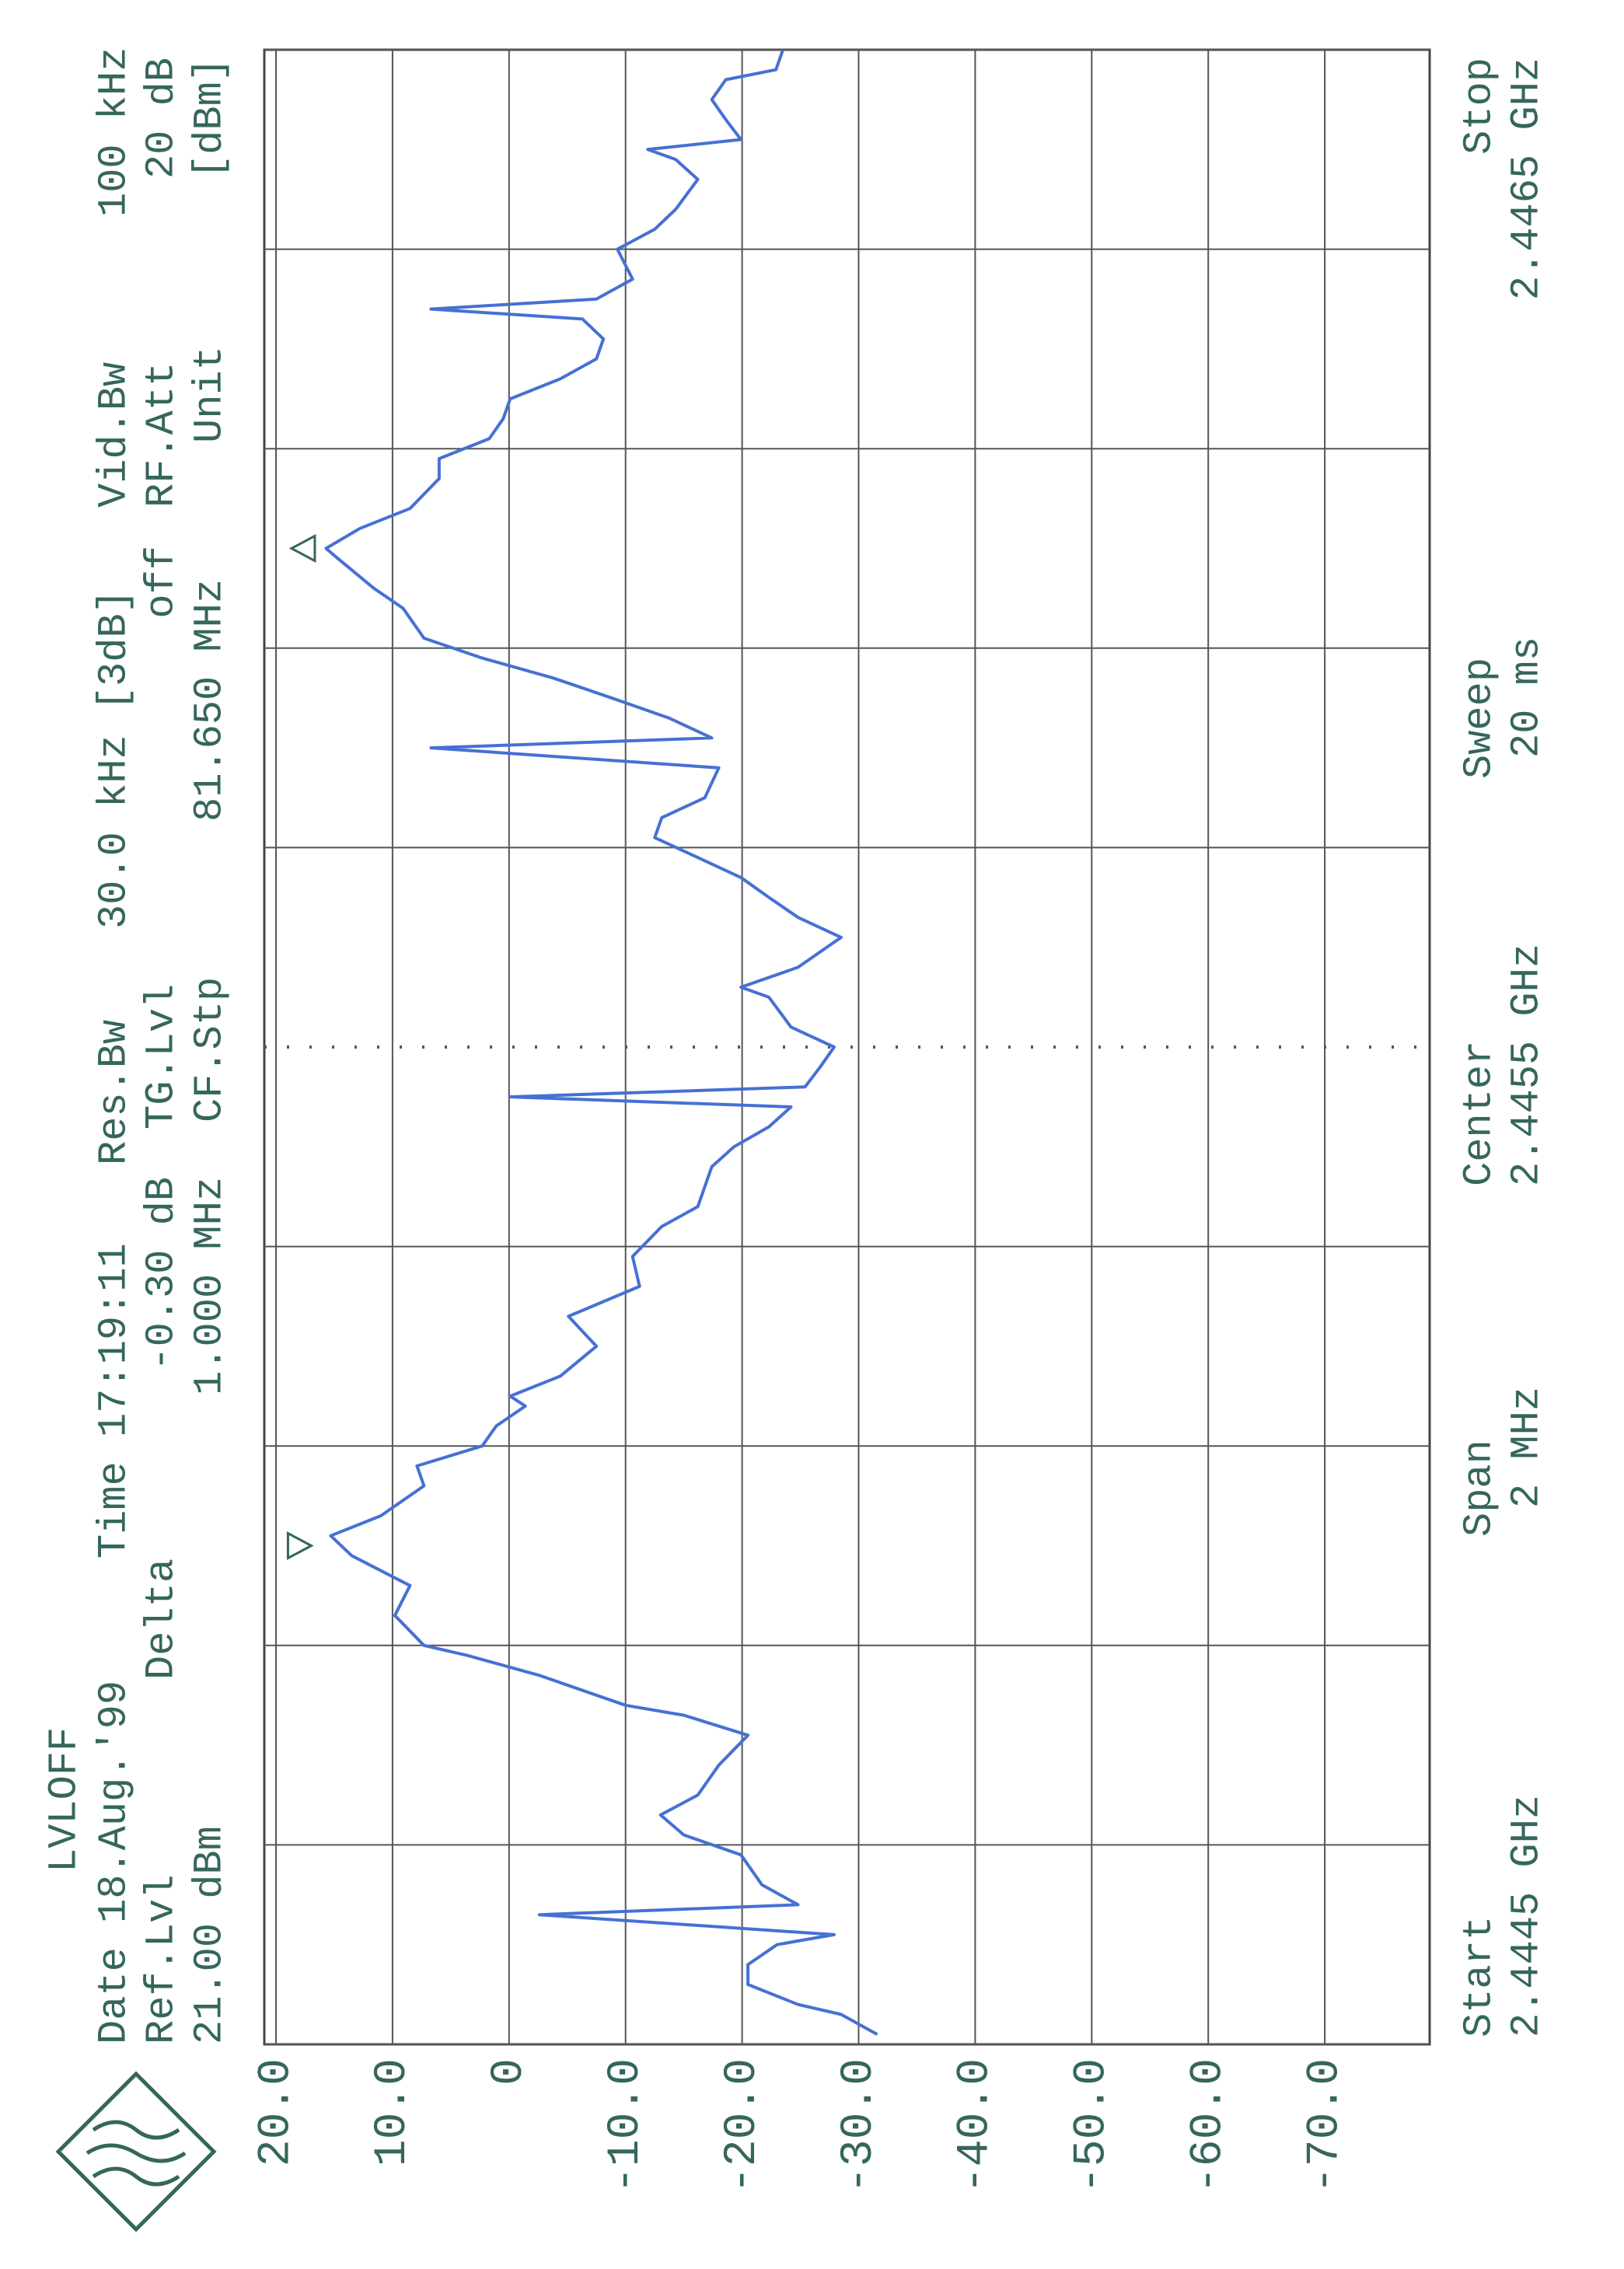 The width and height of the screenshot is (1624, 2269). I want to click on y-tick-label: -70.0, so click(1325, 2126).